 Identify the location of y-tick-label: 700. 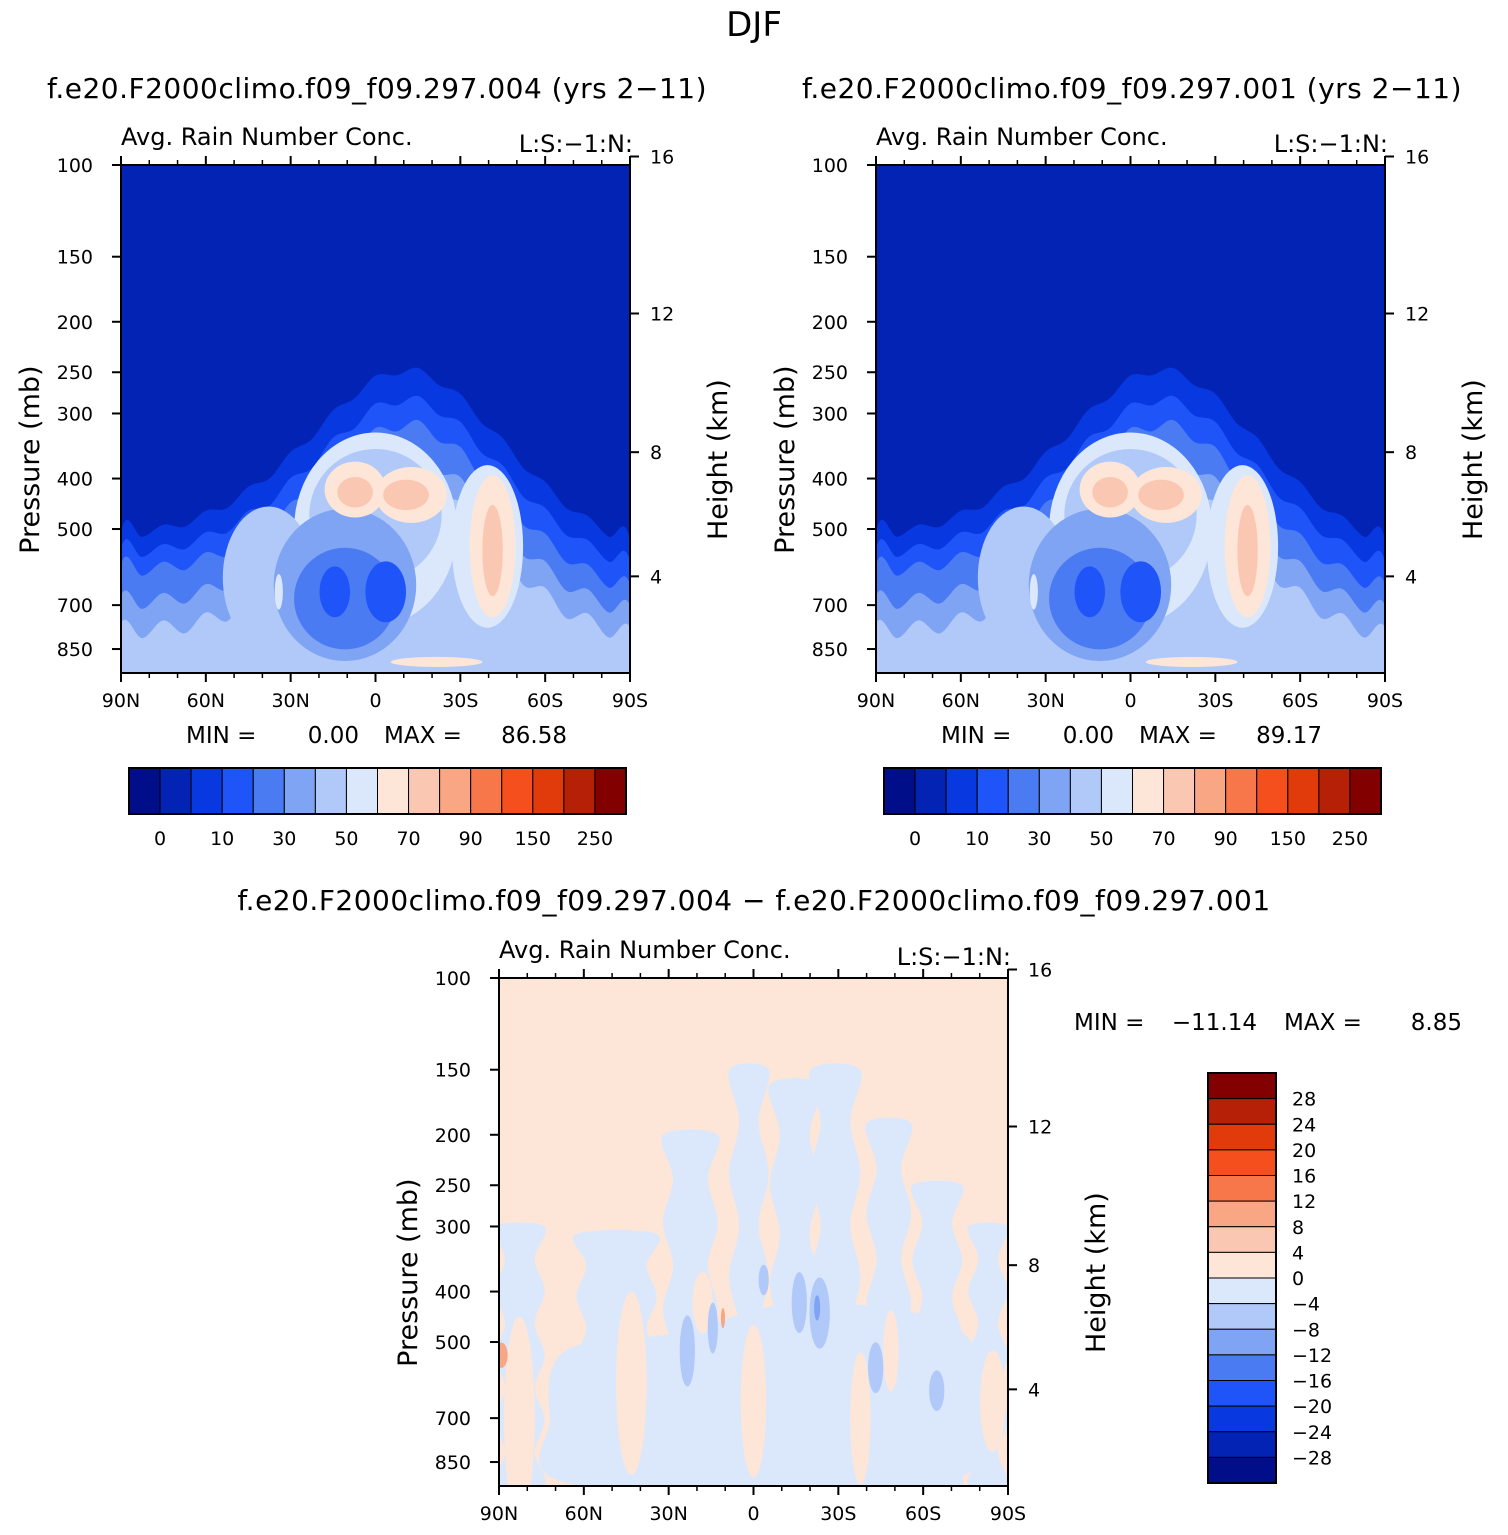
(830, 606).